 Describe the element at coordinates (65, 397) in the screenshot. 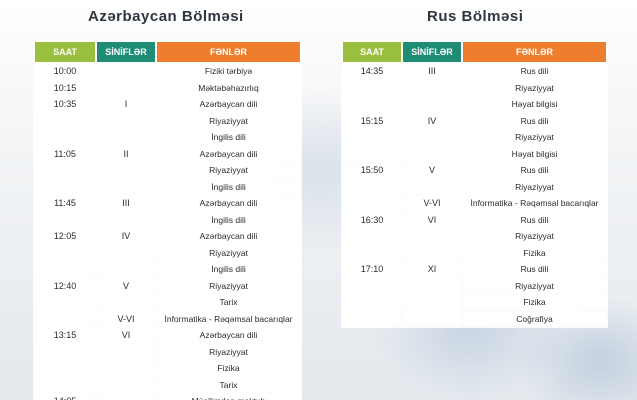

I see `time-cell: 14:05` at that location.